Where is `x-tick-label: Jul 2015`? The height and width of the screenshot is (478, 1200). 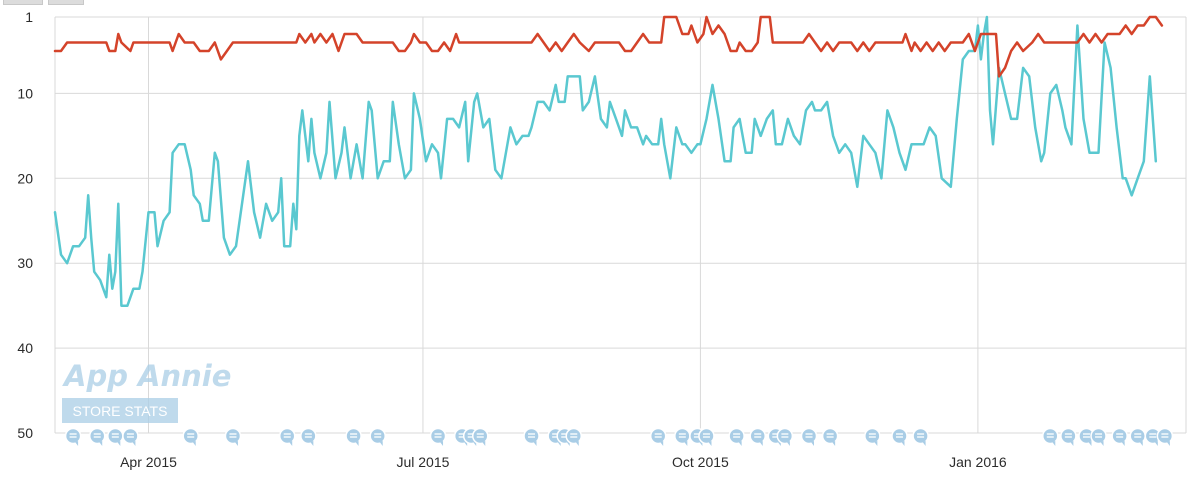
x-tick-label: Jul 2015 is located at coordinates (422, 462).